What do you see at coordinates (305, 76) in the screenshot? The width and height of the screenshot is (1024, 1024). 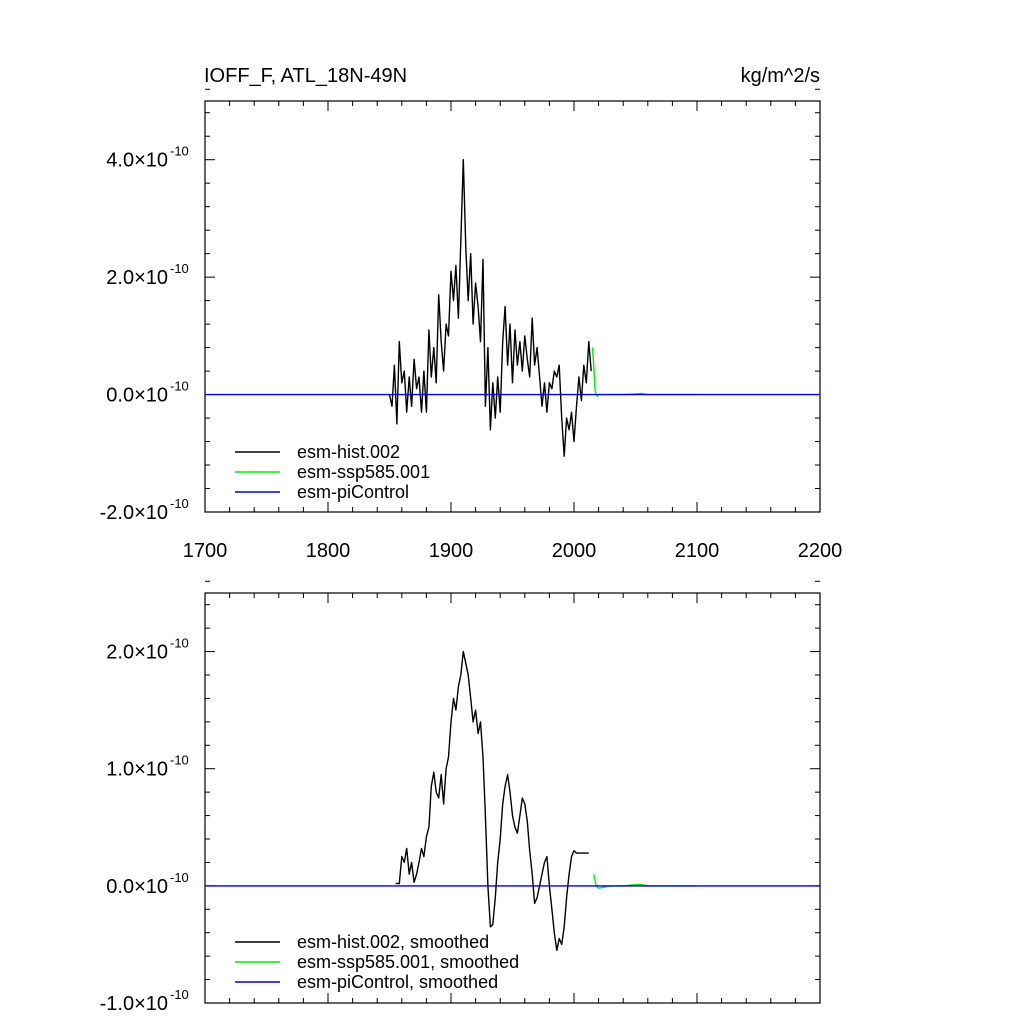 I see `chart-title: IOFF_F, ATL_18N-49N` at bounding box center [305, 76].